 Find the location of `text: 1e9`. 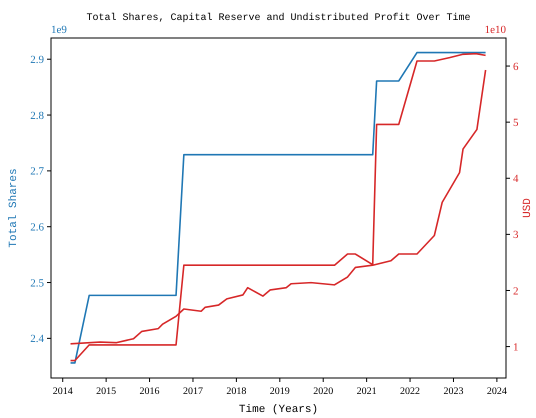

text: 1e9 is located at coordinates (59, 30).